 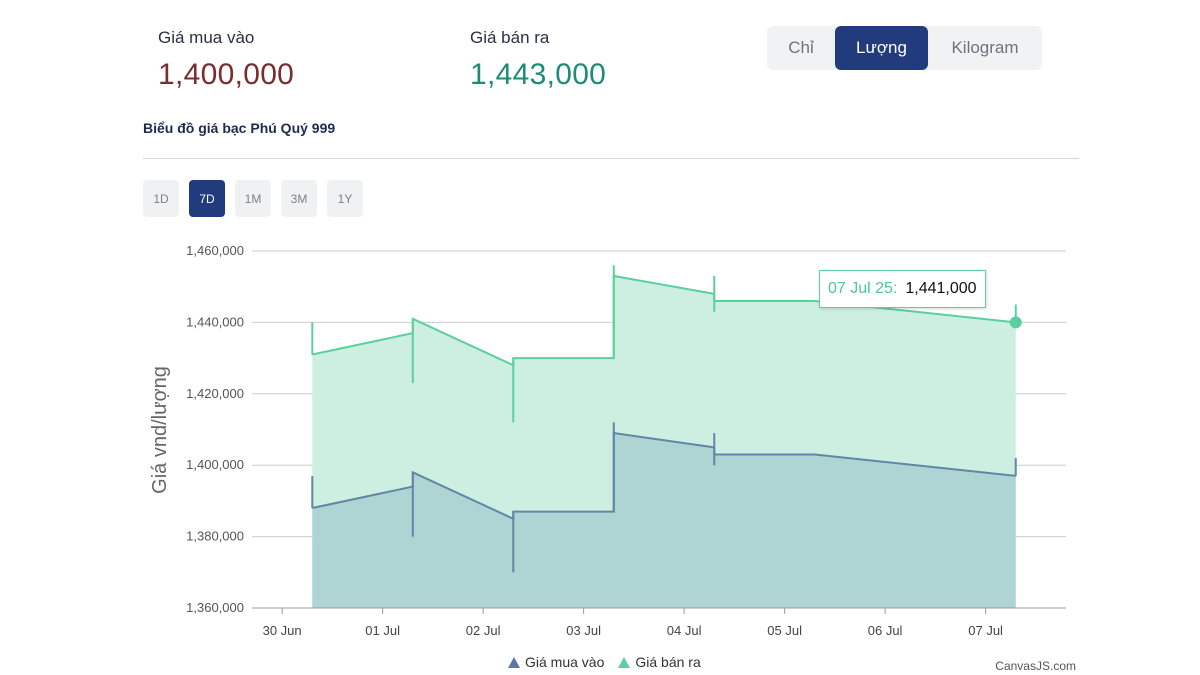 What do you see at coordinates (510, 37) in the screenshot?
I see `sell-price-label: Giá bán ra` at bounding box center [510, 37].